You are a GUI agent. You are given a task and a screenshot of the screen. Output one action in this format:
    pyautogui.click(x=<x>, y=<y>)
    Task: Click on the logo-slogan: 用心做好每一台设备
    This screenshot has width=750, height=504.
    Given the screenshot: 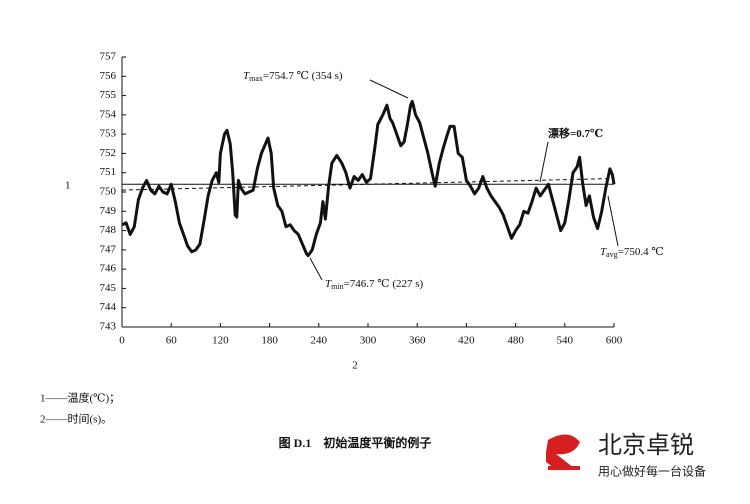 What is the action you would take?
    pyautogui.click(x=652, y=471)
    